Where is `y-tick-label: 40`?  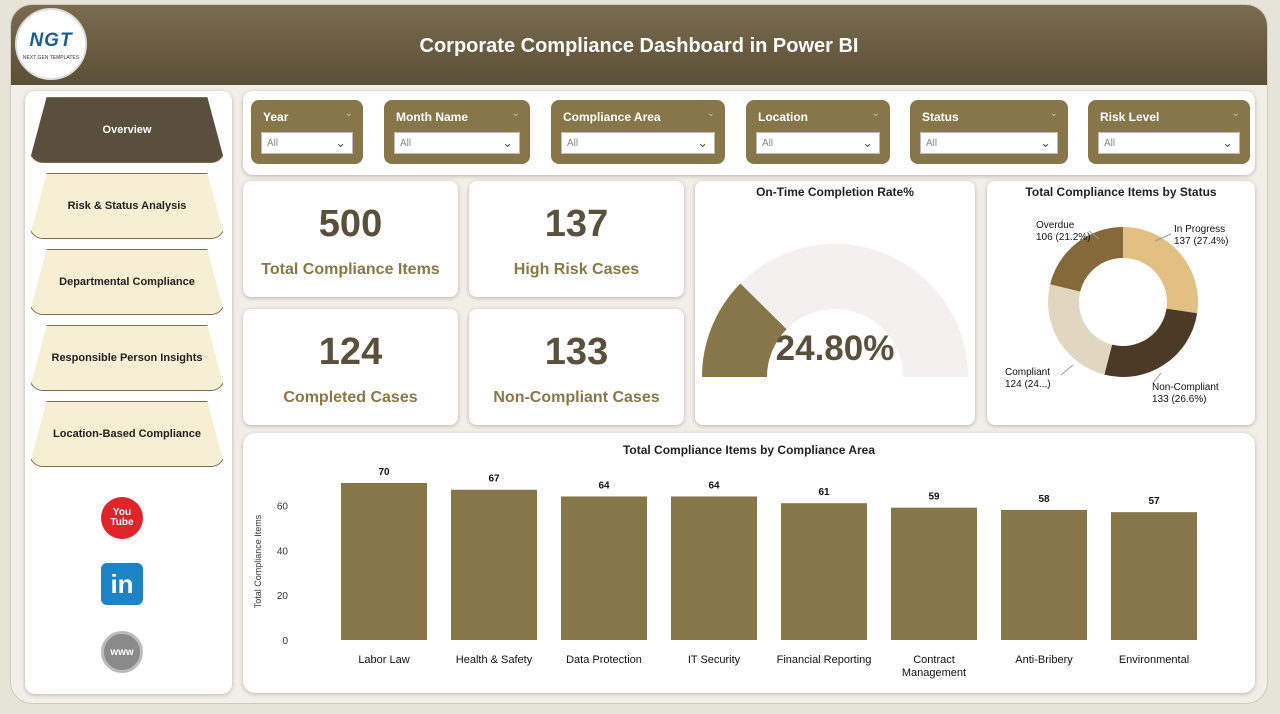
y-tick-label: 40 is located at coordinates (283, 551).